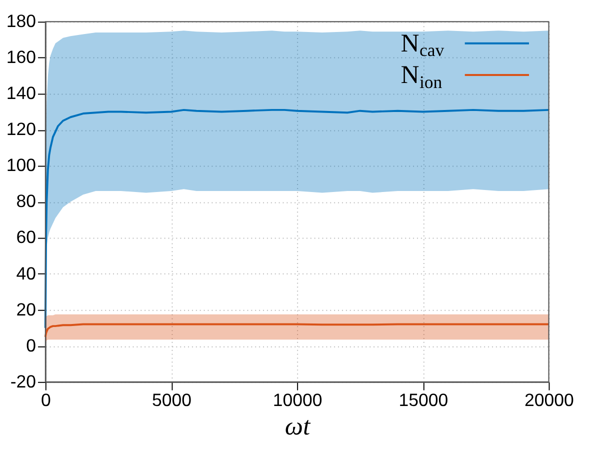 This screenshot has width=604, height=457. I want to click on y-tick-label: 20, so click(26, 309).